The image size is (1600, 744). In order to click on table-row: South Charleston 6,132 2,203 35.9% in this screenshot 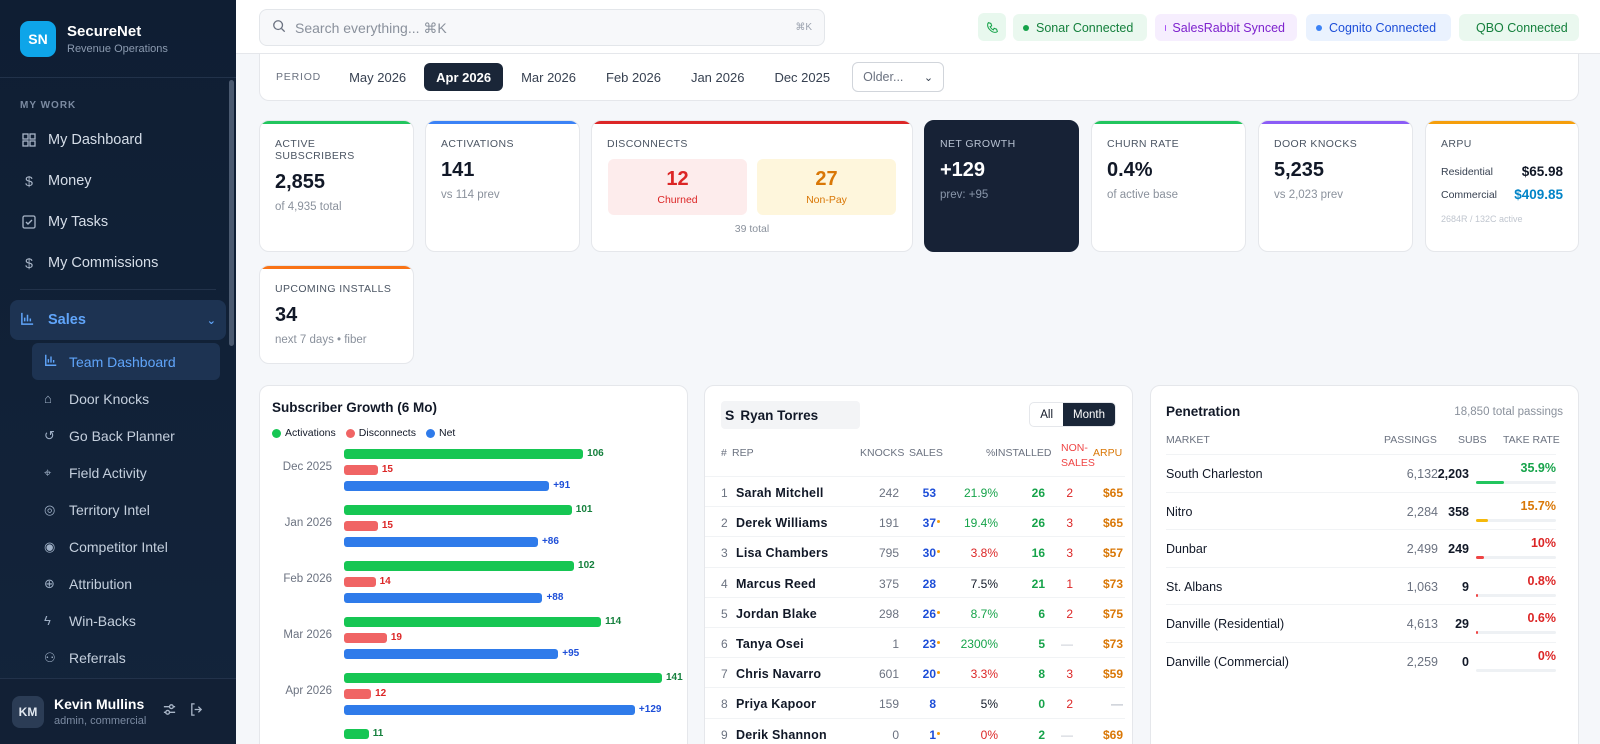, I will do `click(1361, 472)`.